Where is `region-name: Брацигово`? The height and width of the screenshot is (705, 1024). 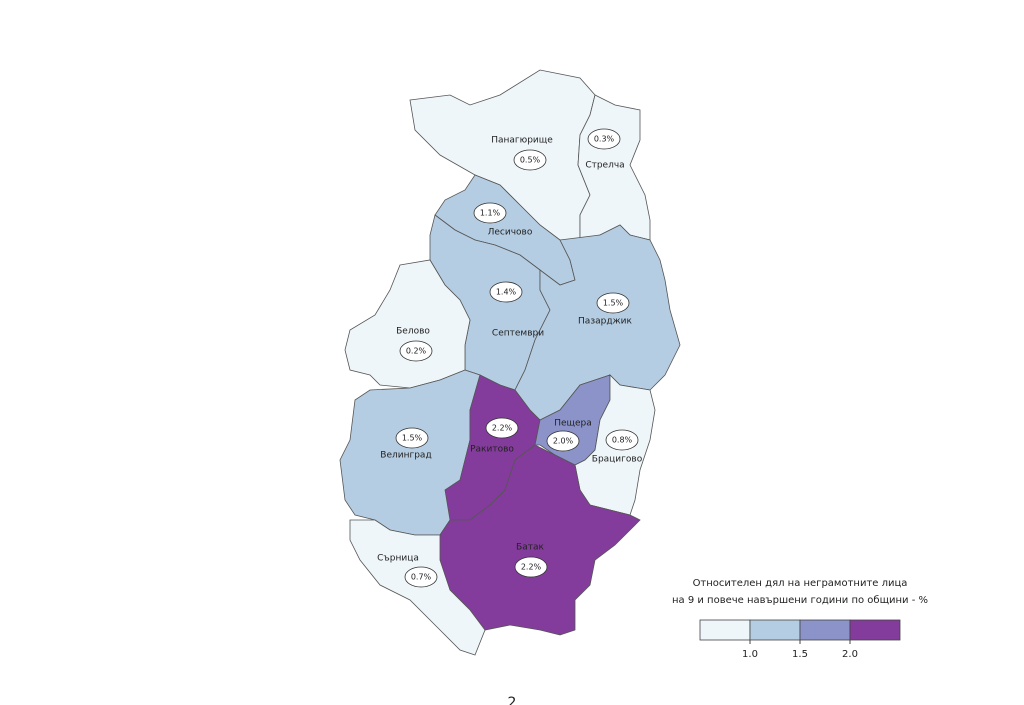 region-name: Брацигово is located at coordinates (617, 460).